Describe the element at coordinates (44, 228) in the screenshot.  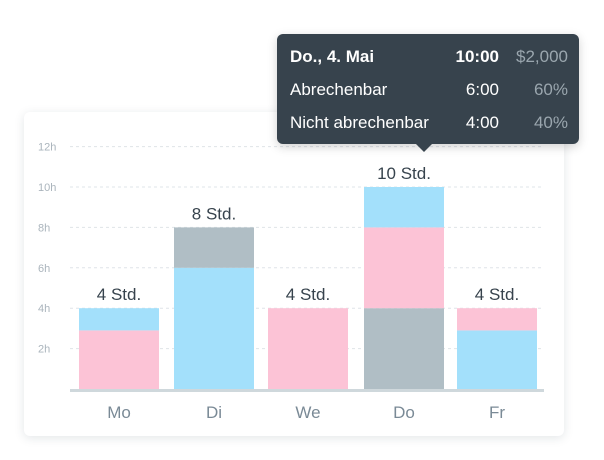
I see `y-tick-label: 8h` at that location.